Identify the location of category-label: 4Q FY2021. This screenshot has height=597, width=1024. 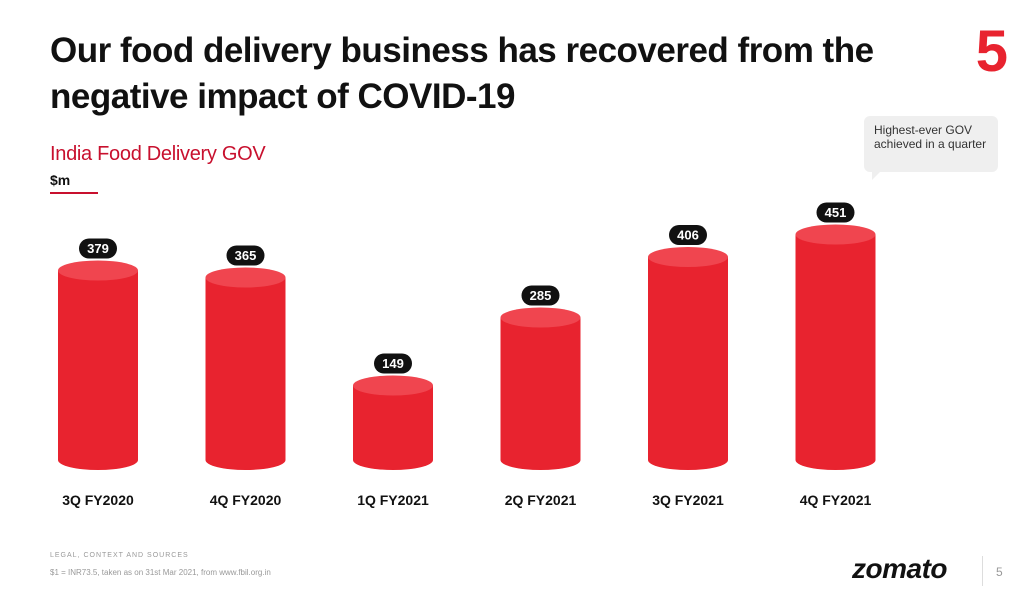
(836, 500).